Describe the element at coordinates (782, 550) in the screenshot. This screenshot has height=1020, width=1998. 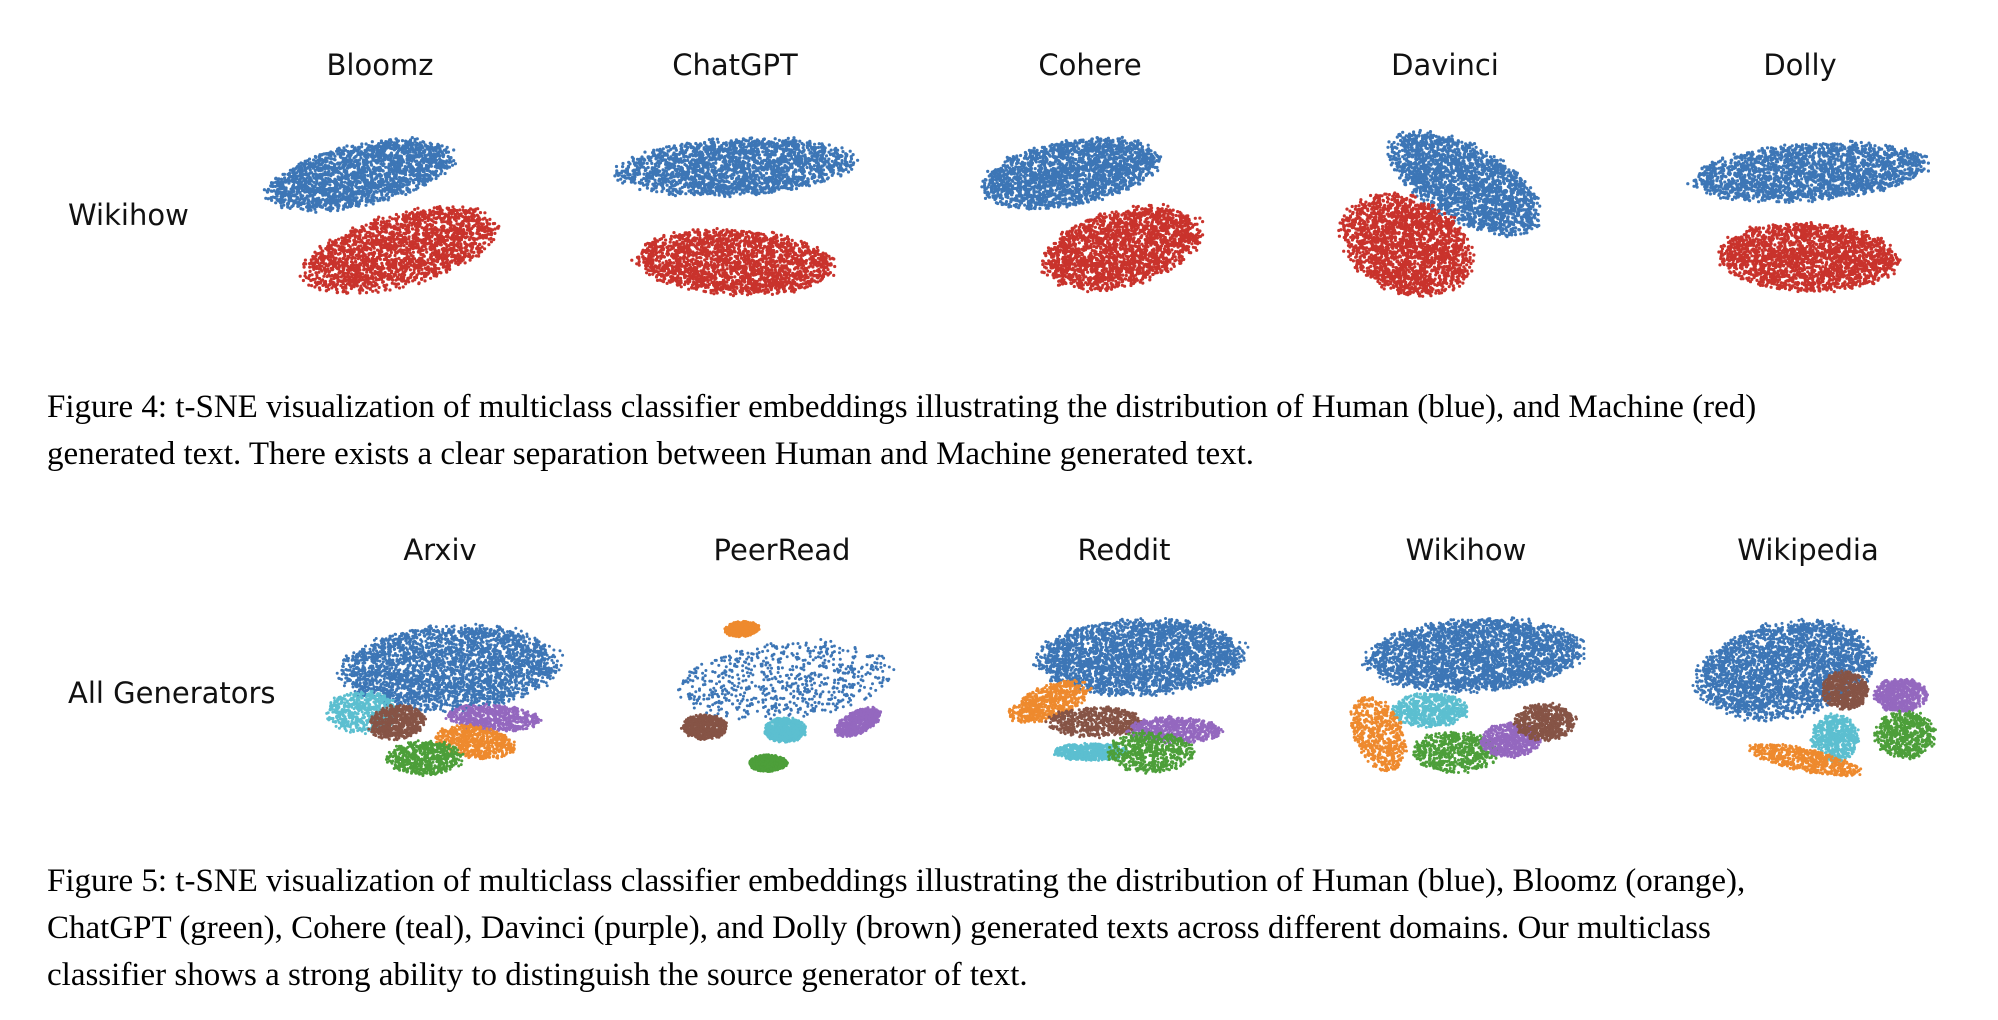
I see `fig5-col-title-2: PeerRead` at that location.